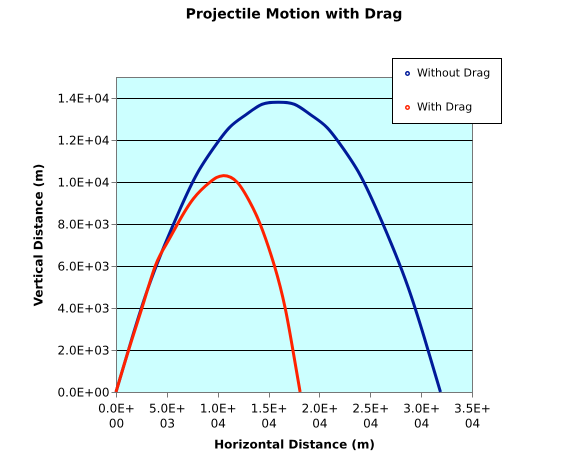 Image resolution: width=562 pixels, height=468 pixels. Describe the element at coordinates (84, 141) in the screenshot. I see `y-tick-label: 1.2E+04` at that location.